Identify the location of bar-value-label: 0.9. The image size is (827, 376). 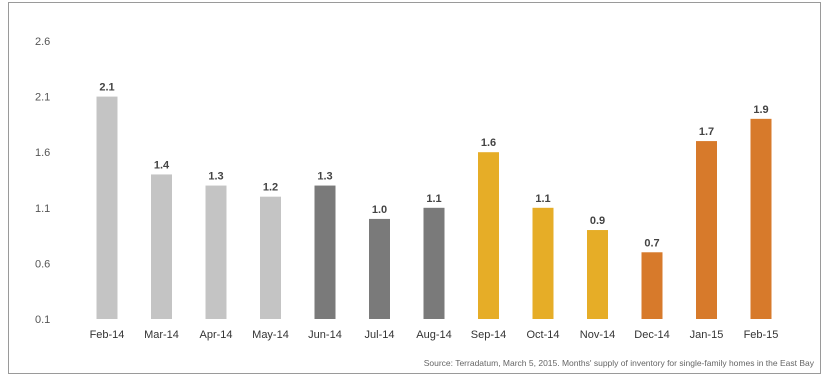
(597, 221).